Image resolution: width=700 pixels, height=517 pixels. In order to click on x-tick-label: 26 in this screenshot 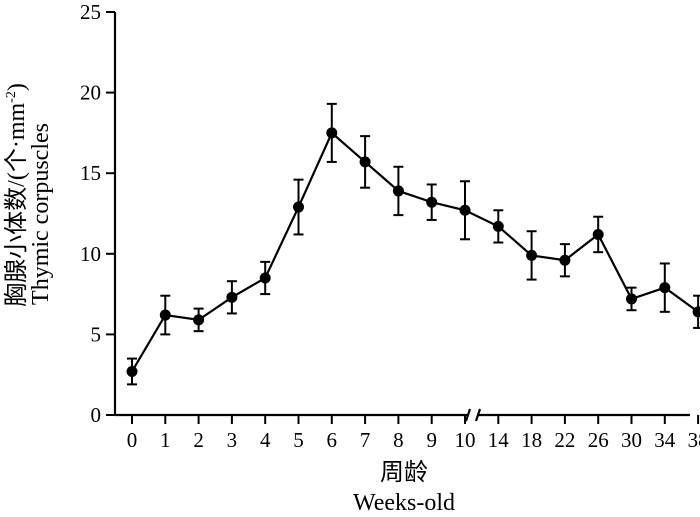, I will do `click(598, 440)`.